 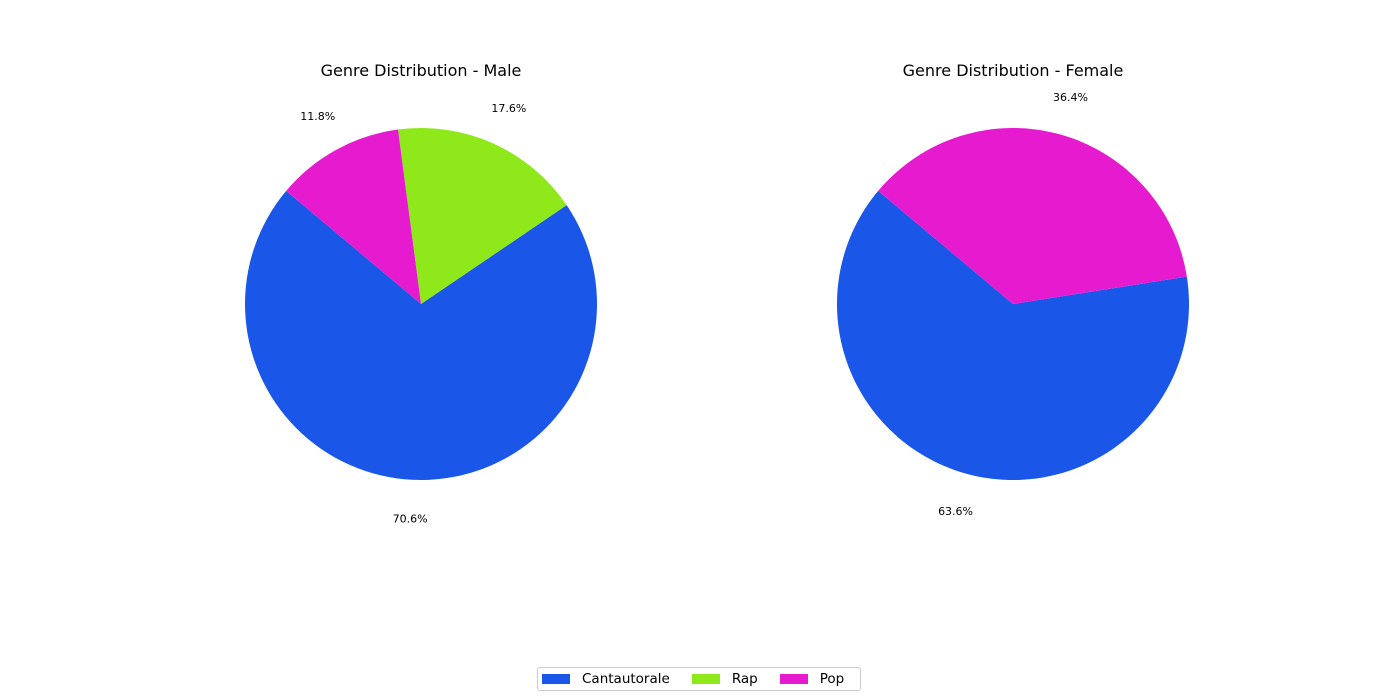 I want to click on legend-label-pop: Pop, so click(x=832, y=679).